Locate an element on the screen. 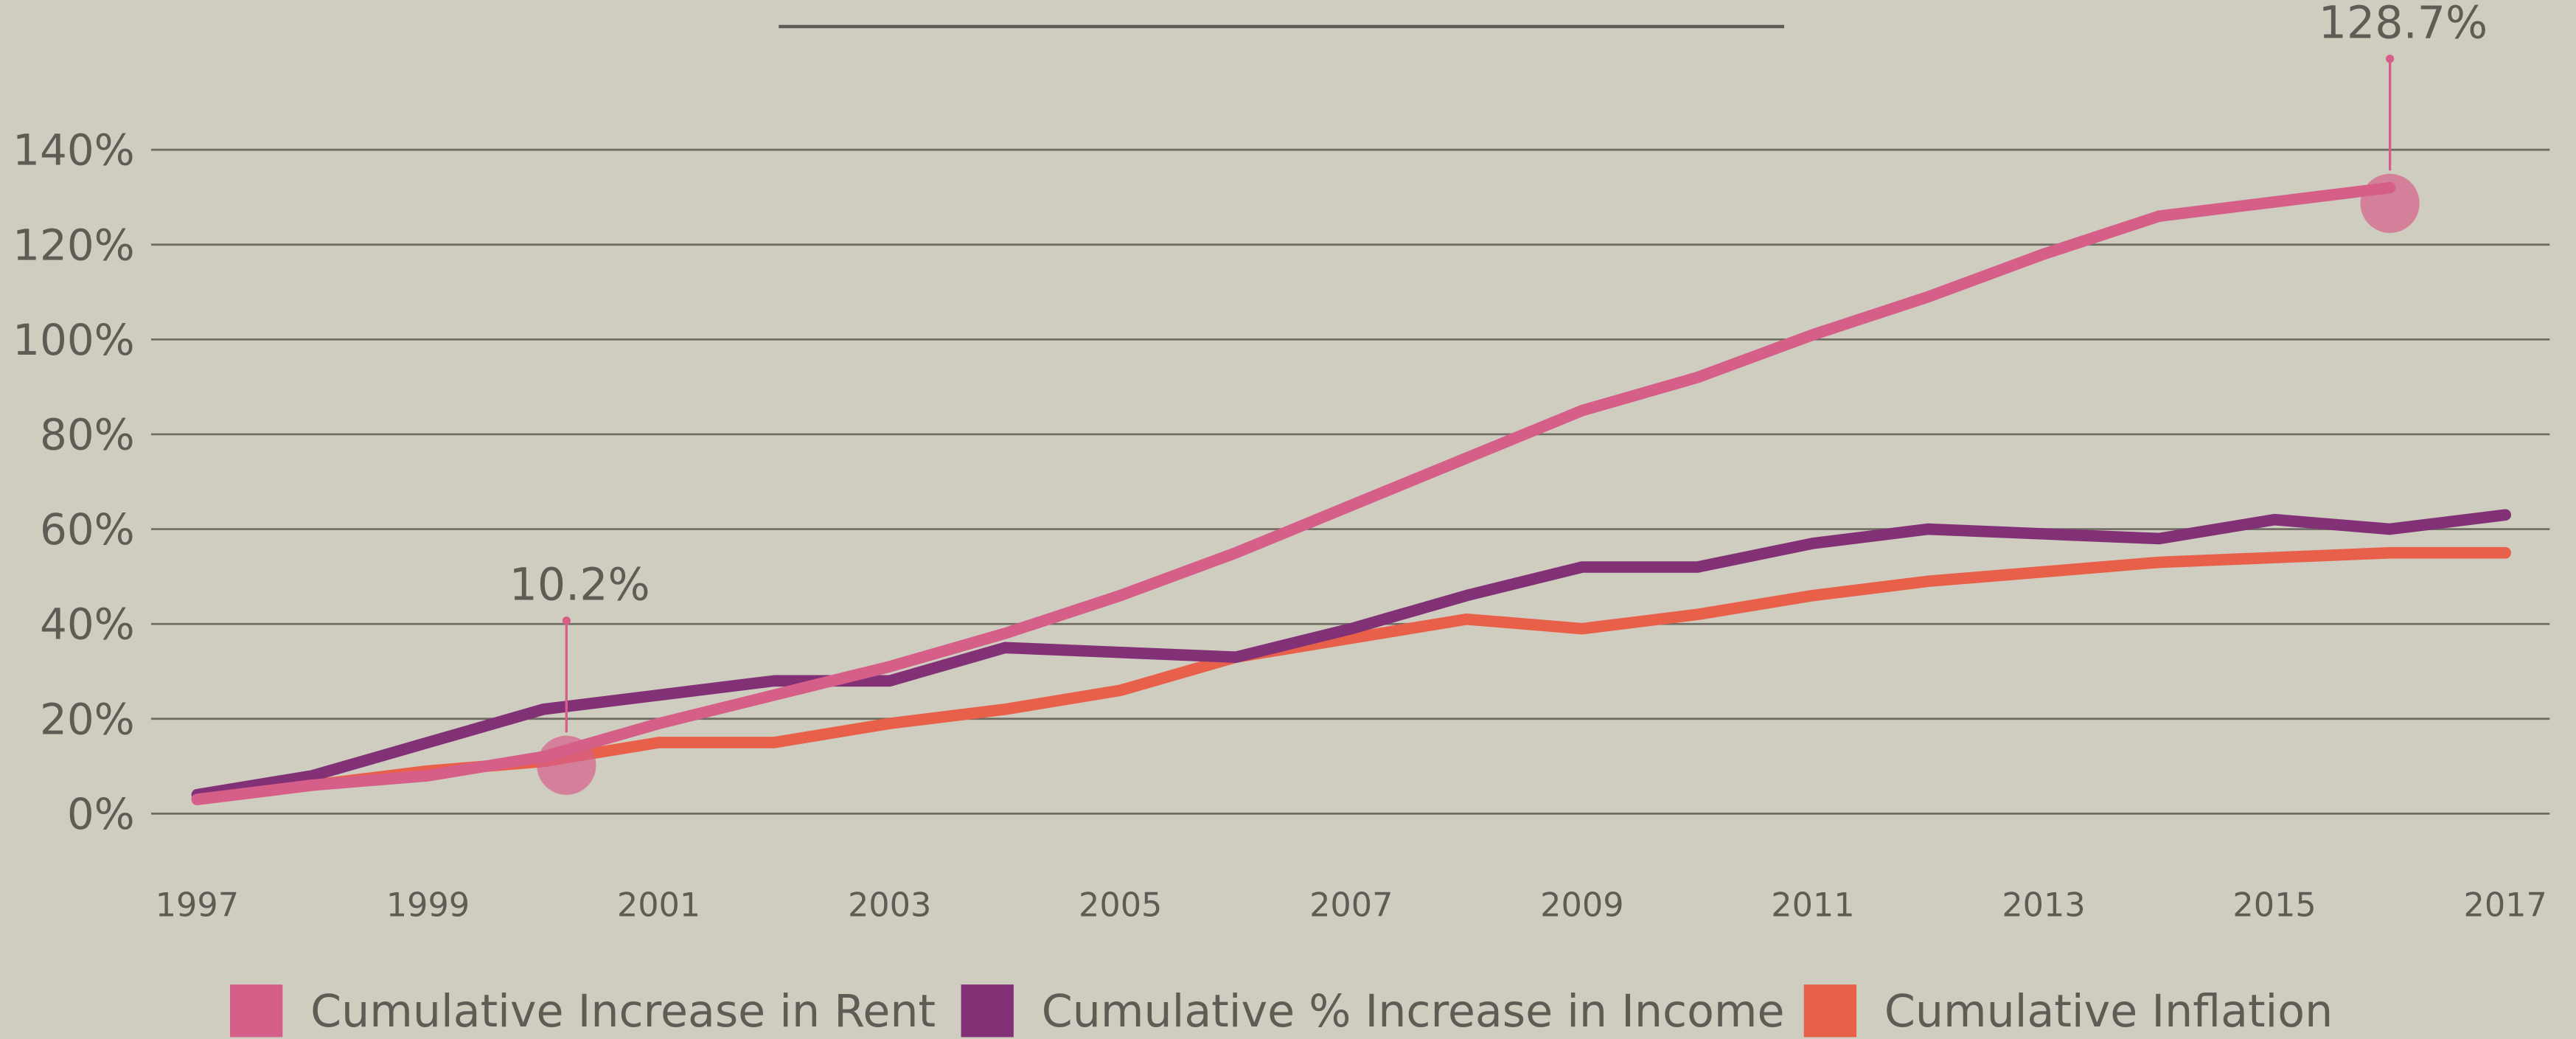  y-tick-label: 100% is located at coordinates (74, 340).